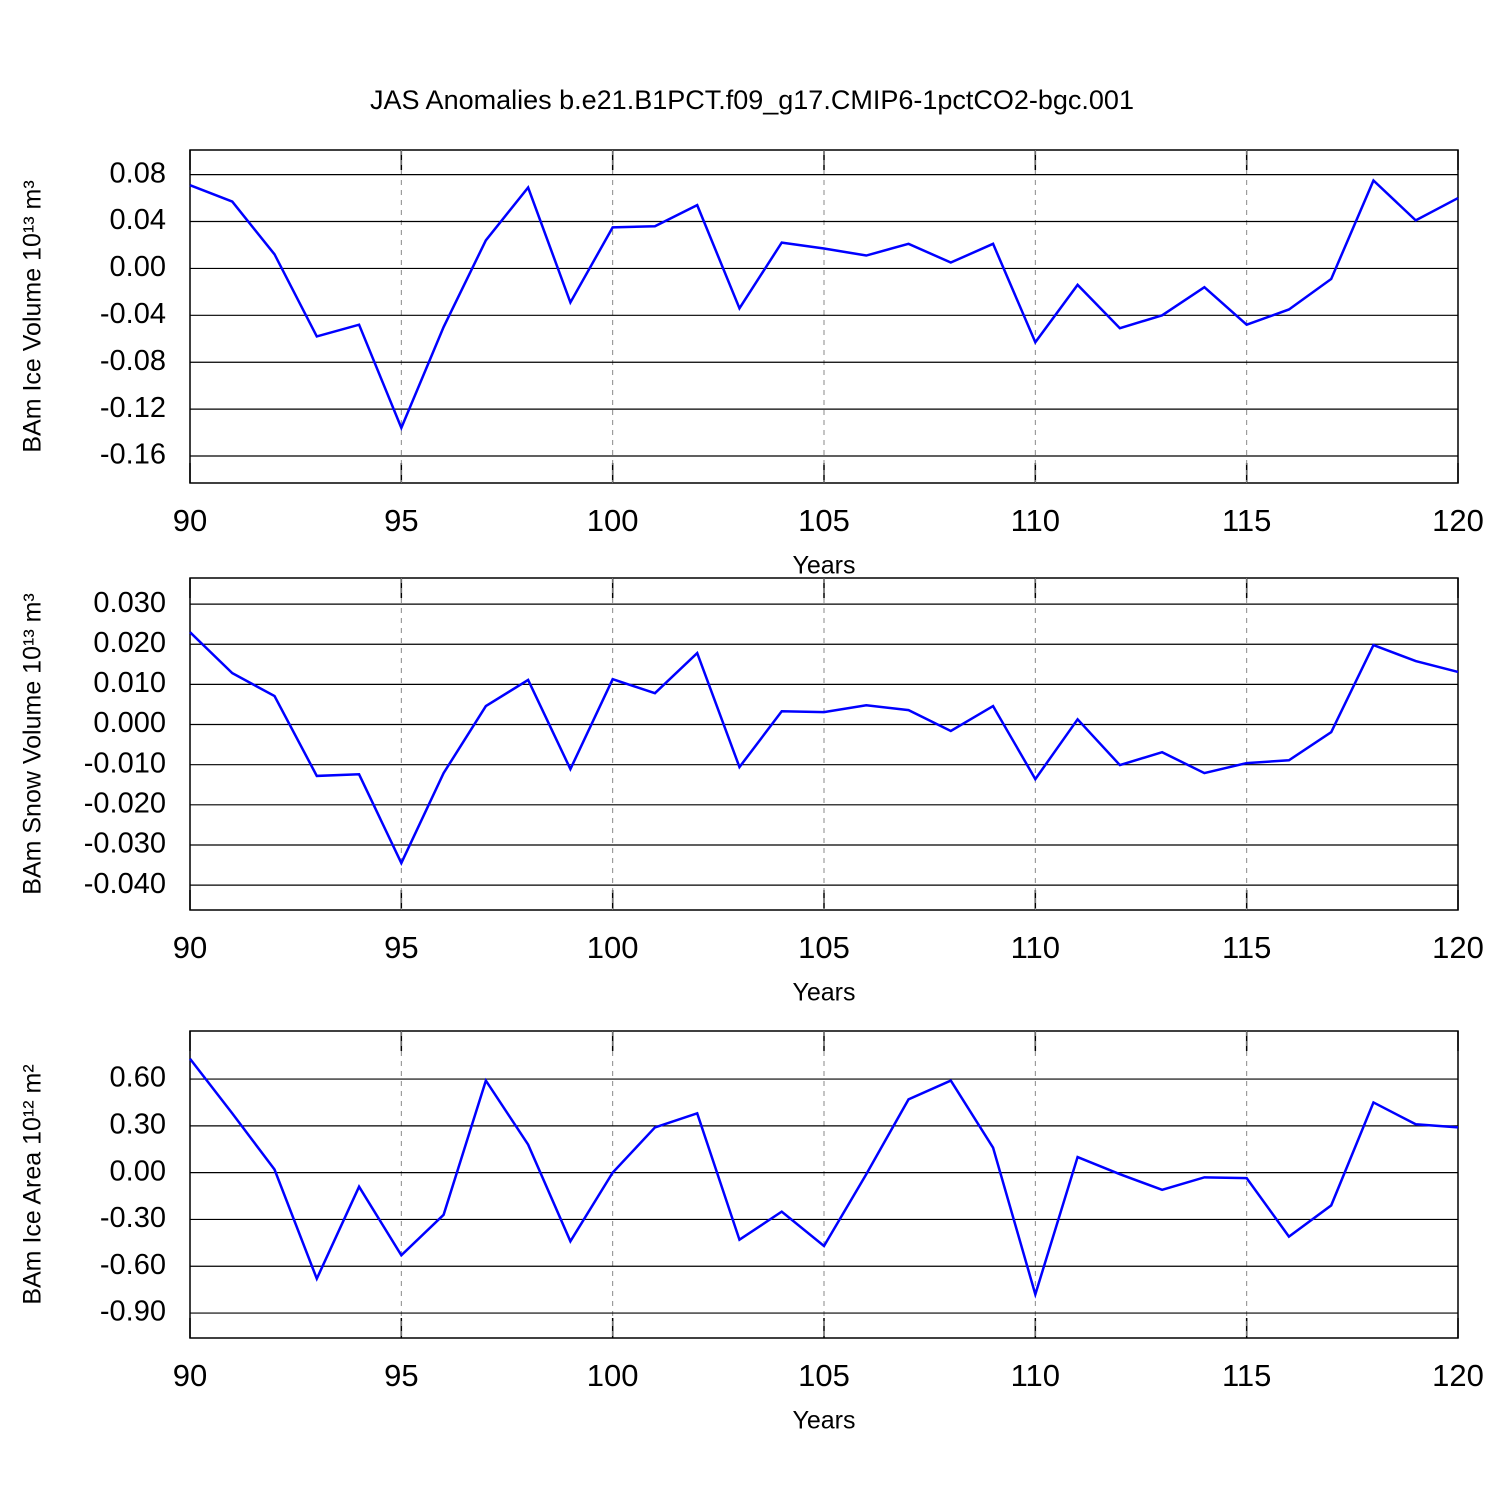 This screenshot has width=1500, height=1500. I want to click on y-tick-label: 0.04, so click(138, 220).